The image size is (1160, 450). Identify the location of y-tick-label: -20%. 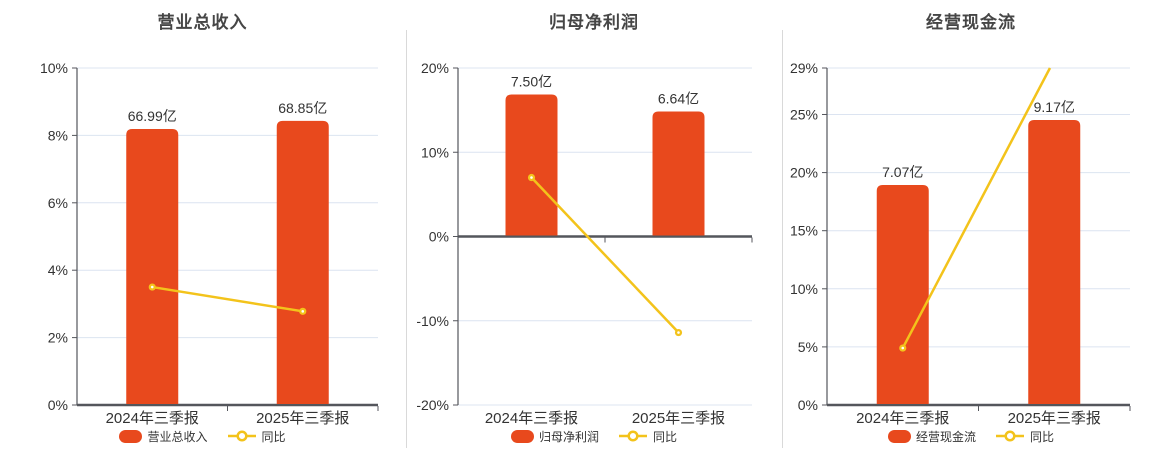
(432, 405).